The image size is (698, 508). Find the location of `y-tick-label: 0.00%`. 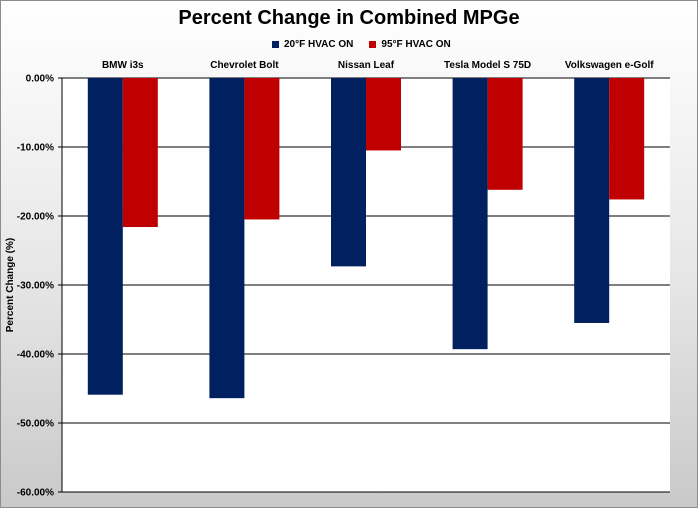

y-tick-label: 0.00% is located at coordinates (40, 79).